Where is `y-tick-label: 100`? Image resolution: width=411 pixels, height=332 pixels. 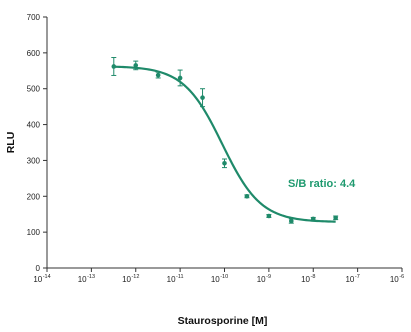 y-tick-label: 100 is located at coordinates (34, 232).